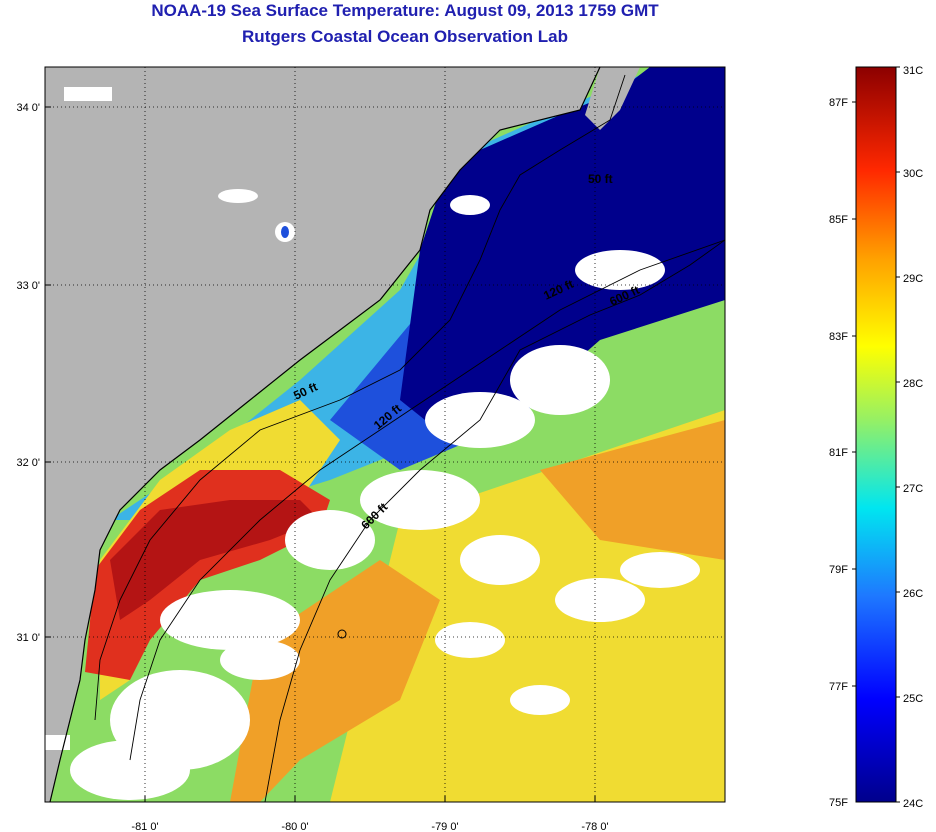 The image size is (936, 832). Describe the element at coordinates (285, 232) in the screenshot. I see `inland-water-pixel` at that location.